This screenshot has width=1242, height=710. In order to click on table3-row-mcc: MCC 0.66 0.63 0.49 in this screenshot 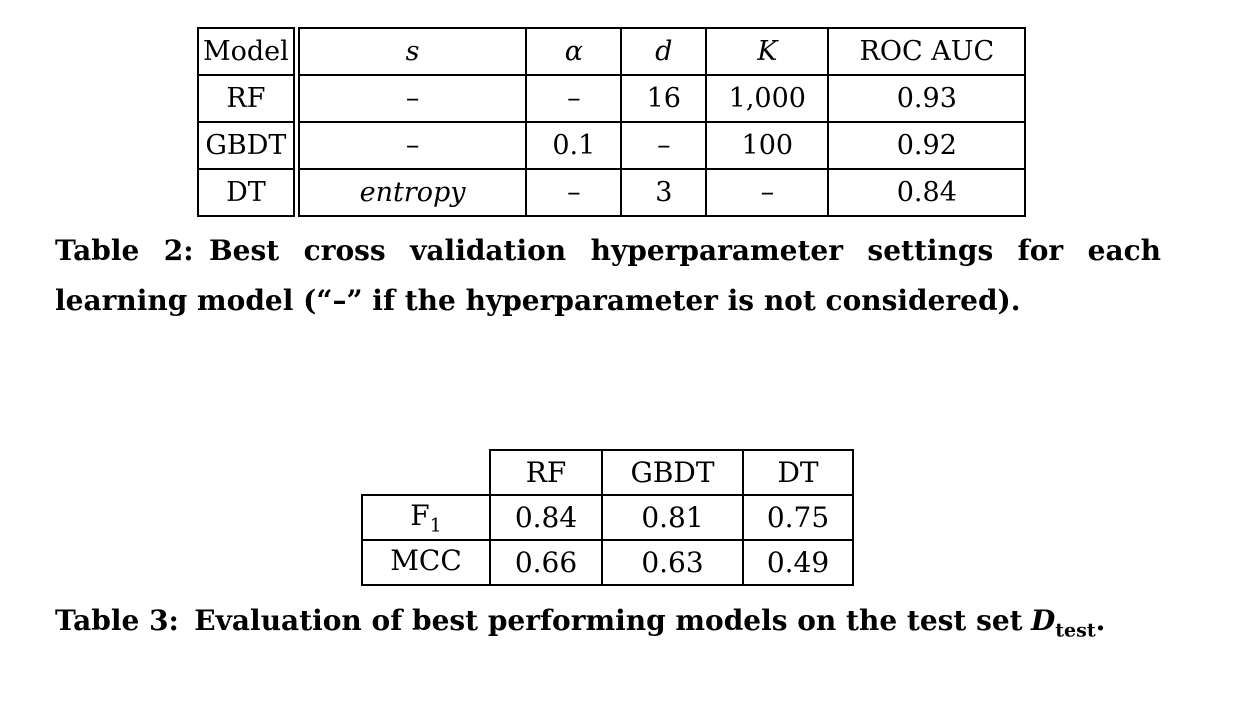, I will do `click(607, 562)`.